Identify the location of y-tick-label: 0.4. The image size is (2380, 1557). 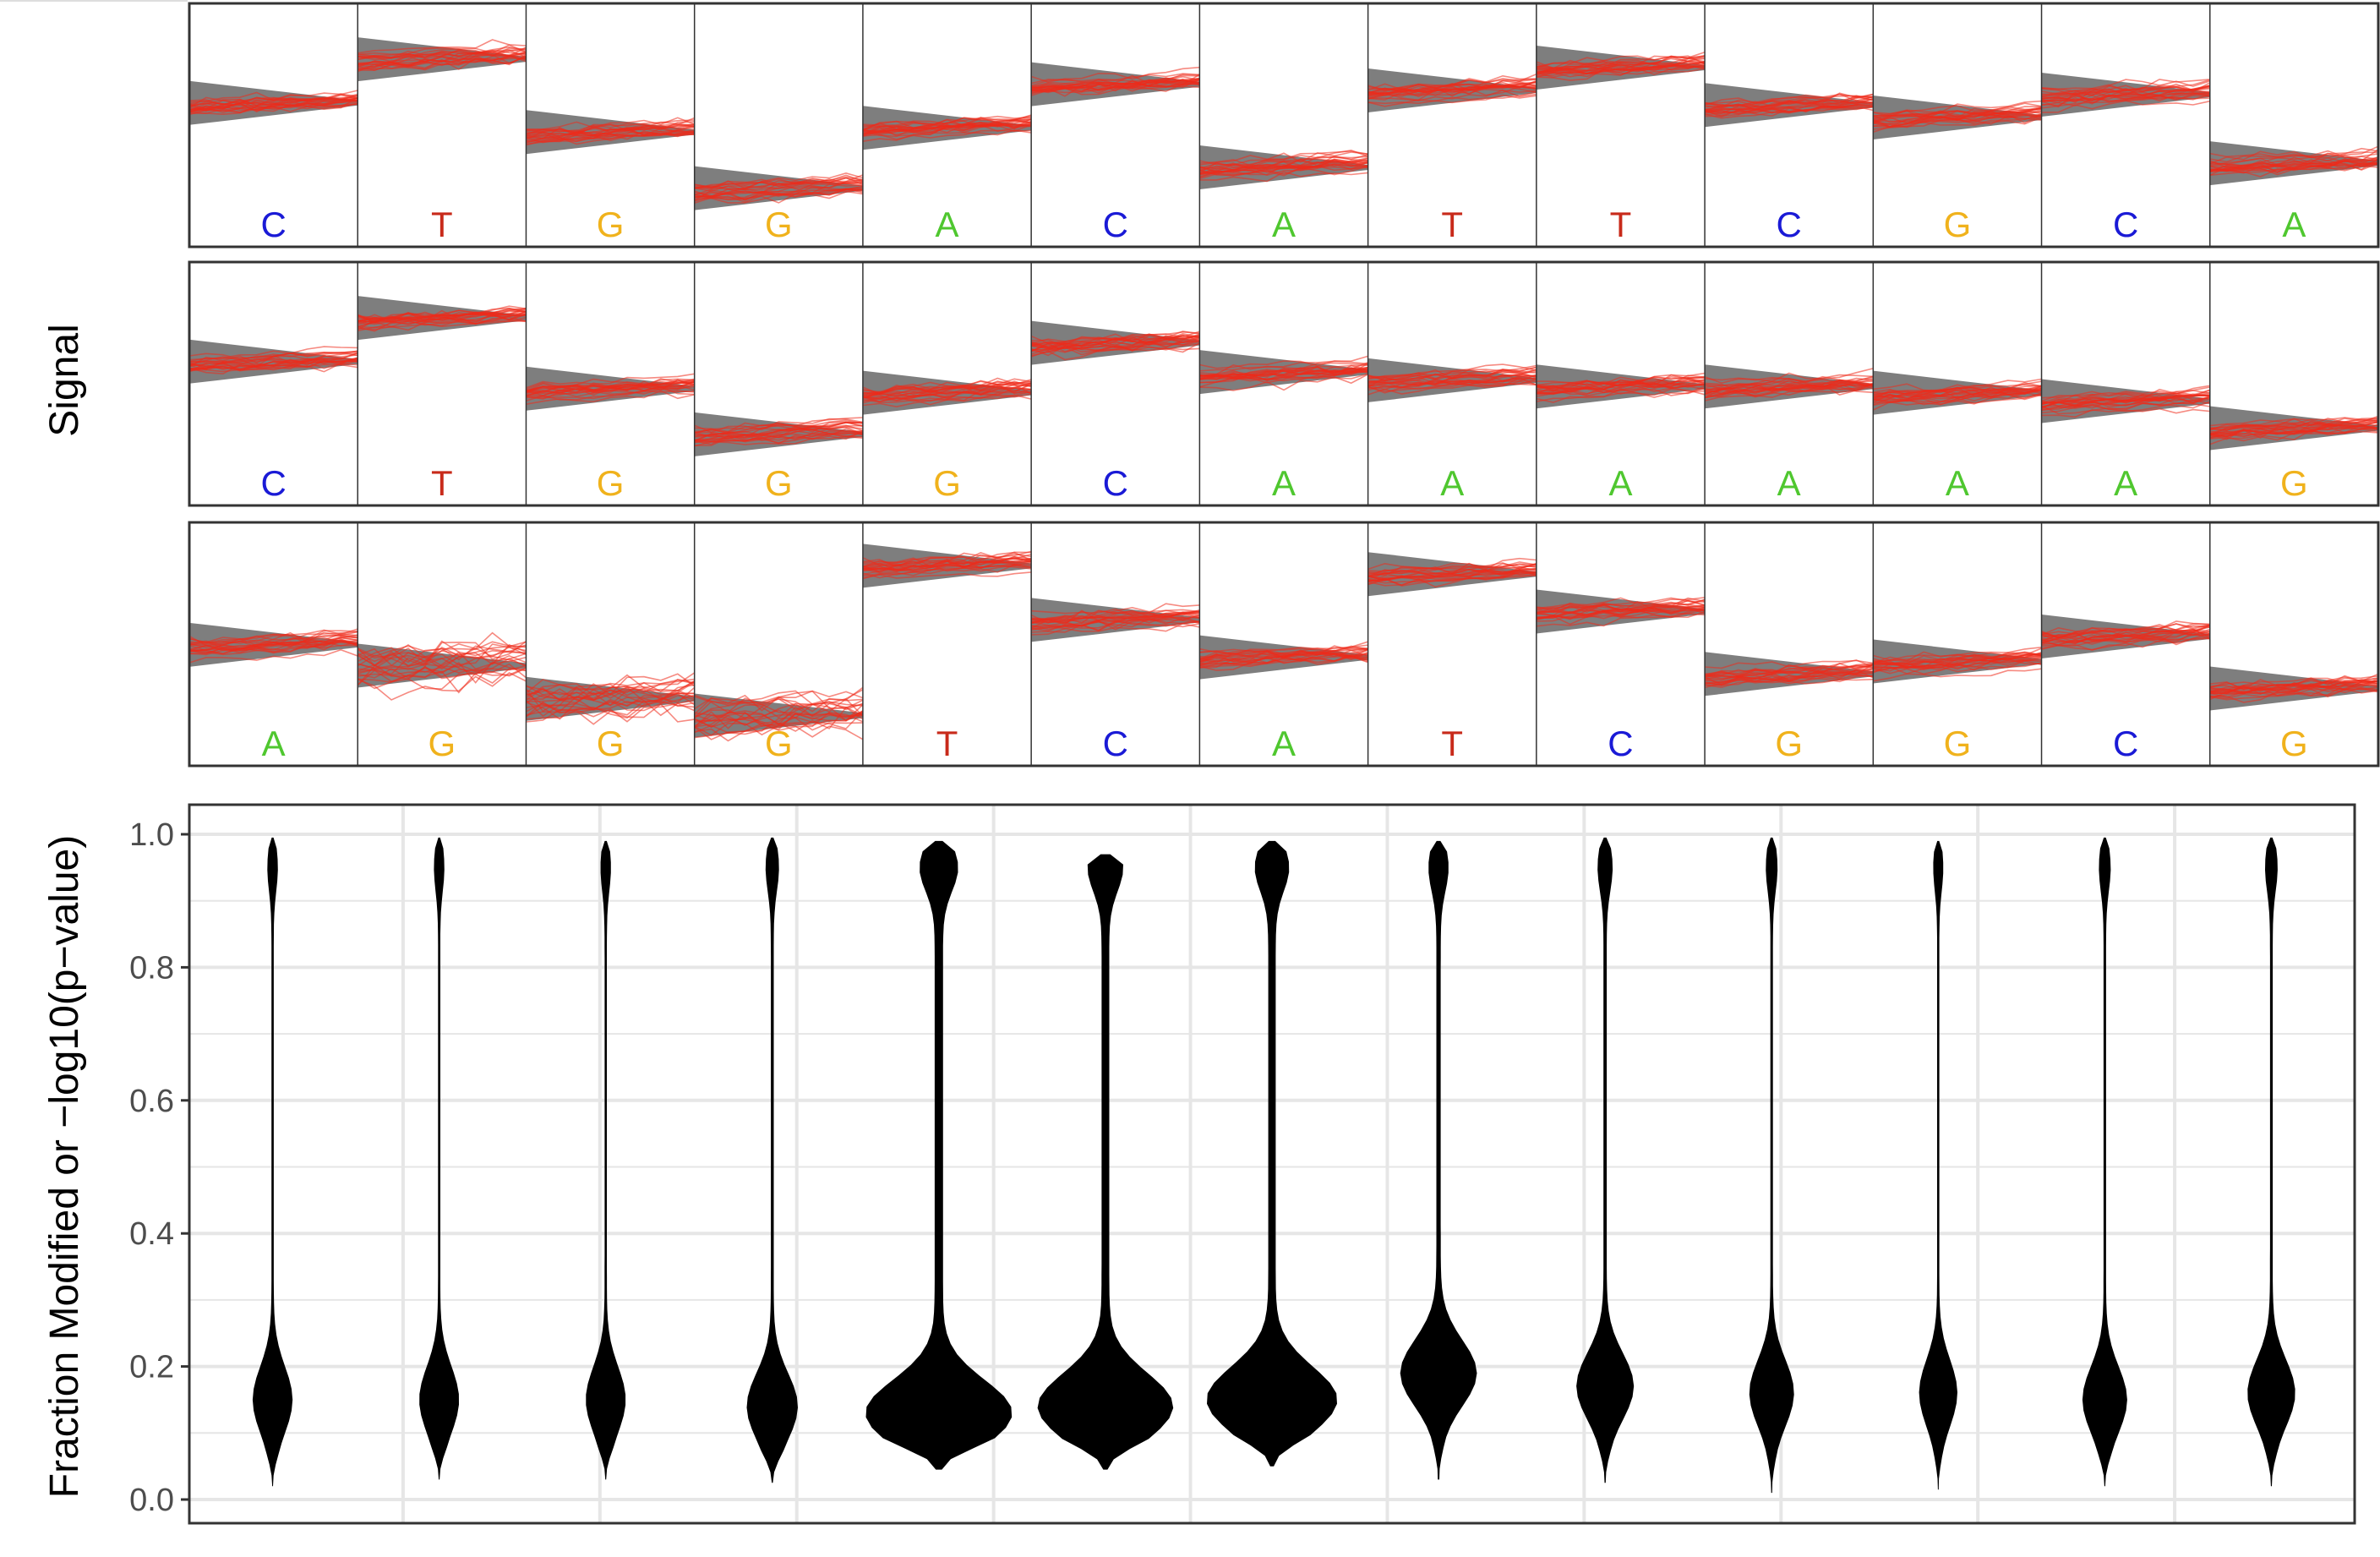
(151, 1234).